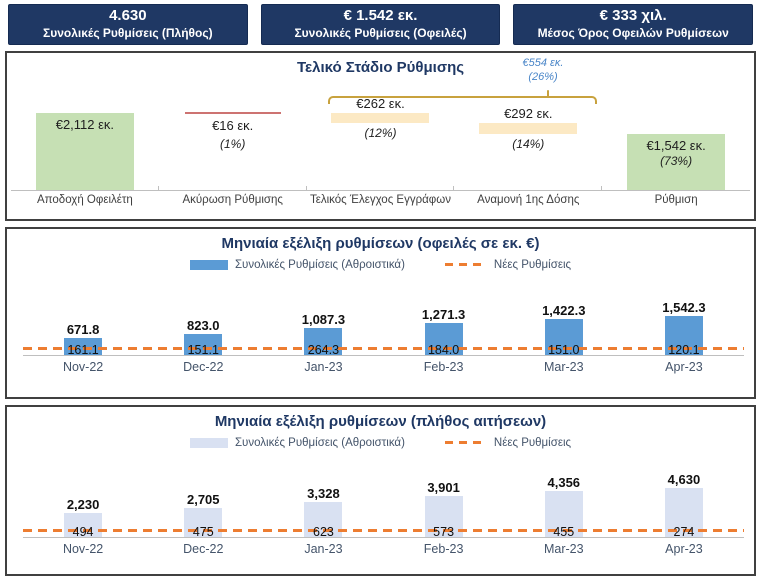 This screenshot has height=582, width=761. What do you see at coordinates (233, 196) in the screenshot?
I see `category-label: Ακύρωση Ρύθμισης` at bounding box center [233, 196].